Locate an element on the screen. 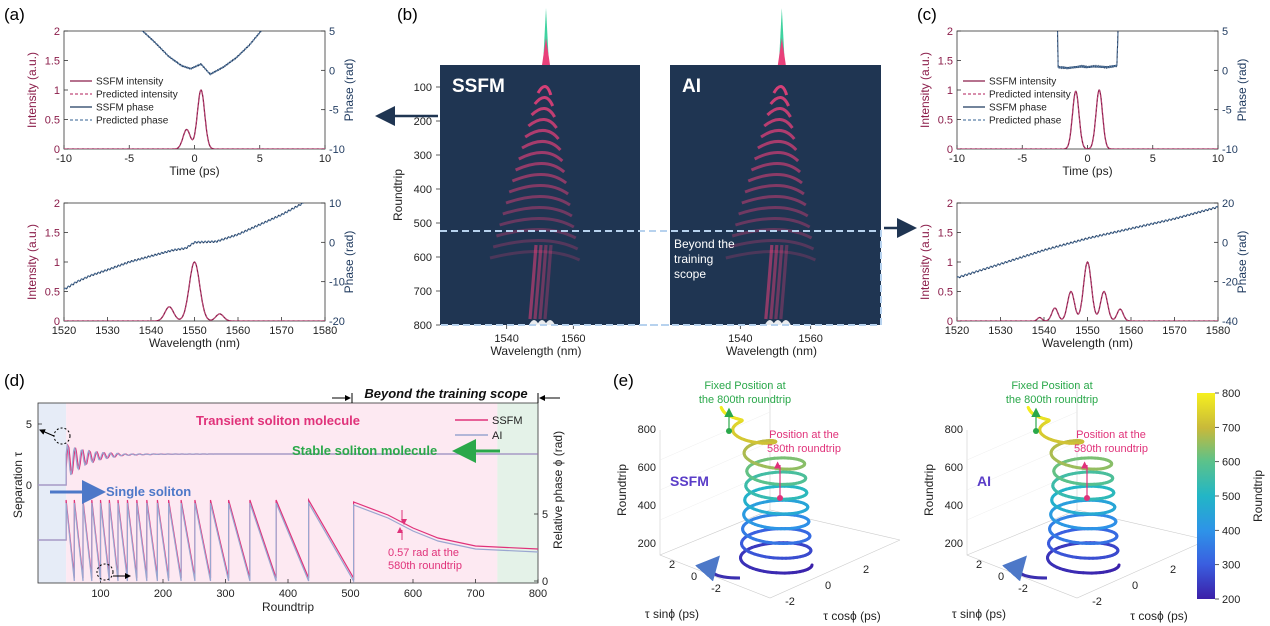  z-axis-label: Roundtrip is located at coordinates (622, 490).